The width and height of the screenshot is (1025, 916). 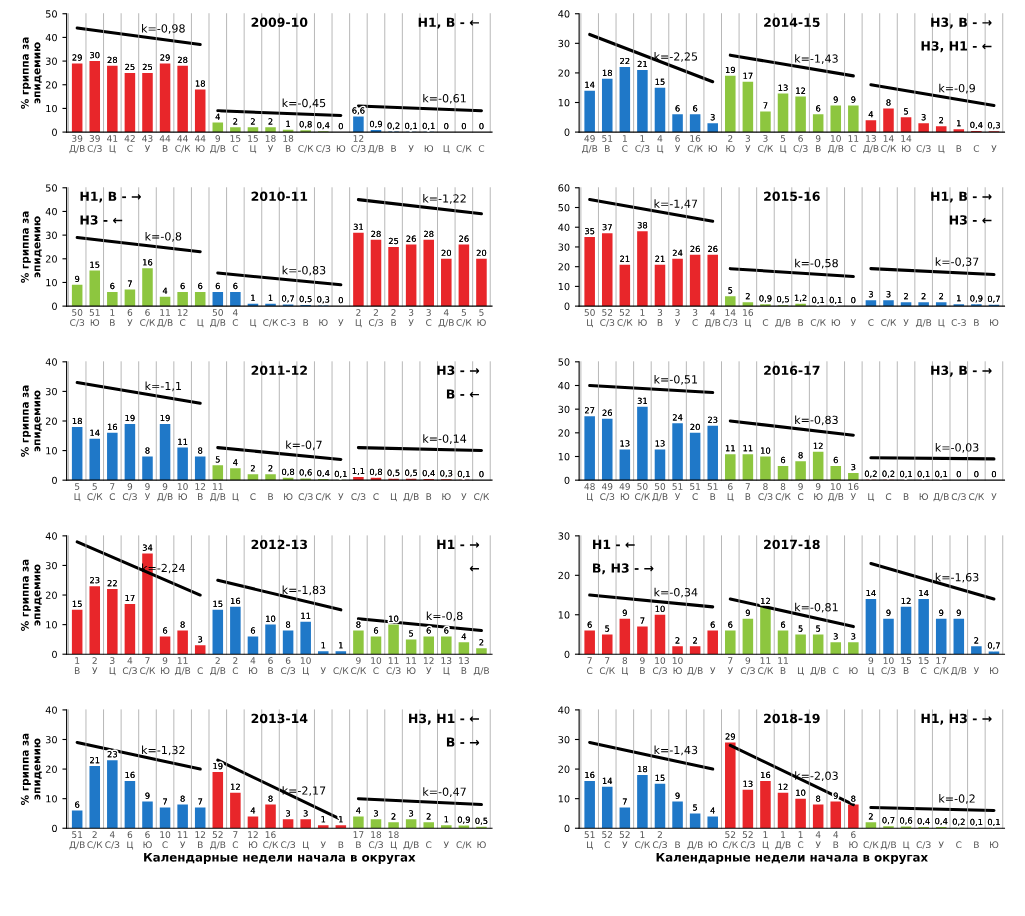 What do you see at coordinates (148, 318) in the screenshot?
I see `x-tick-label: 6 С/К` at bounding box center [148, 318].